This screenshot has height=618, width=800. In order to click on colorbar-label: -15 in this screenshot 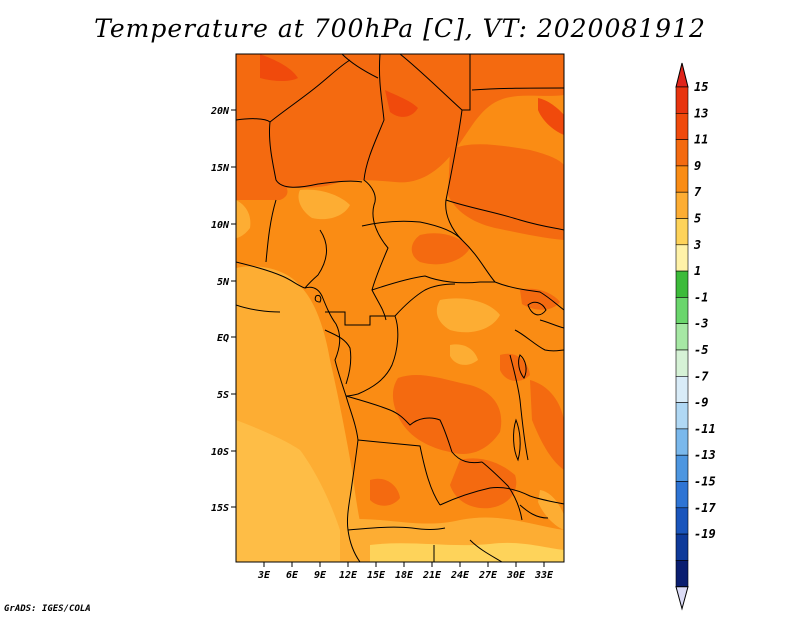, I will do `click(705, 482)`.